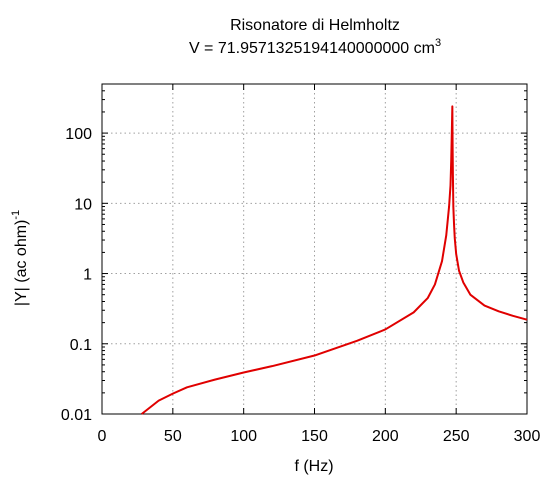  What do you see at coordinates (315, 25) in the screenshot?
I see `chart-title: Risonatore di Helmholtz` at bounding box center [315, 25].